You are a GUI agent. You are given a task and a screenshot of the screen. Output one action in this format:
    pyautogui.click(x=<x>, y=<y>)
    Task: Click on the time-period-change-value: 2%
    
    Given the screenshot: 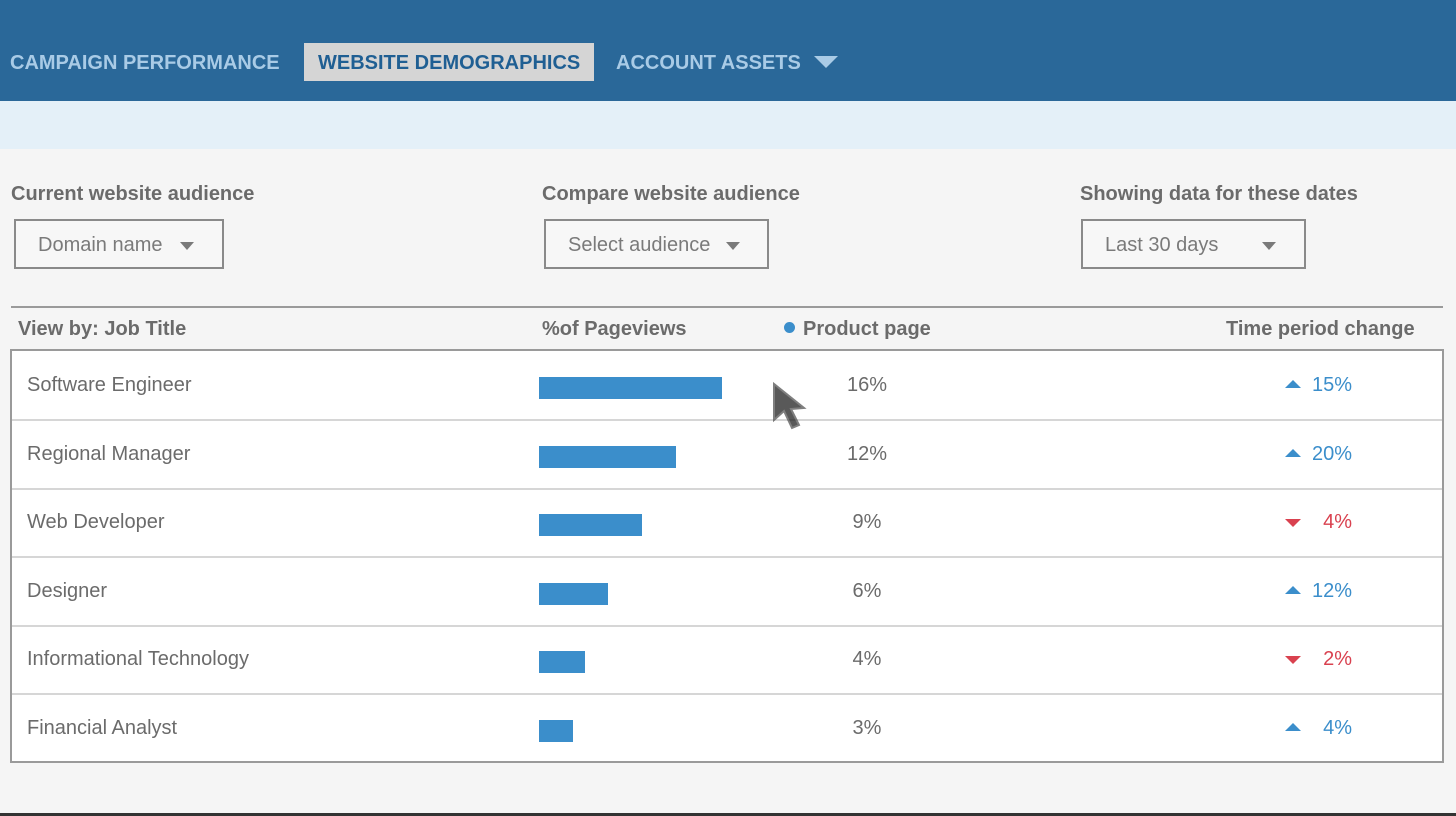 What is the action you would take?
    pyautogui.click(x=1337, y=659)
    